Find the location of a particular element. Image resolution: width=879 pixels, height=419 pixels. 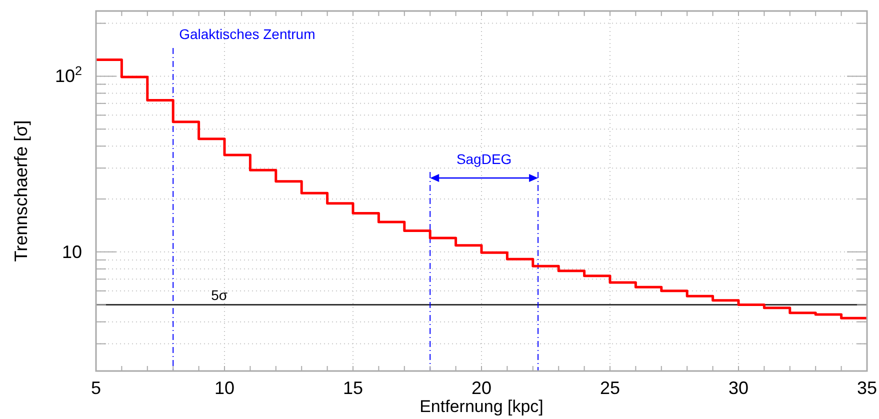

ref-line-label: 5σ is located at coordinates (219, 294).